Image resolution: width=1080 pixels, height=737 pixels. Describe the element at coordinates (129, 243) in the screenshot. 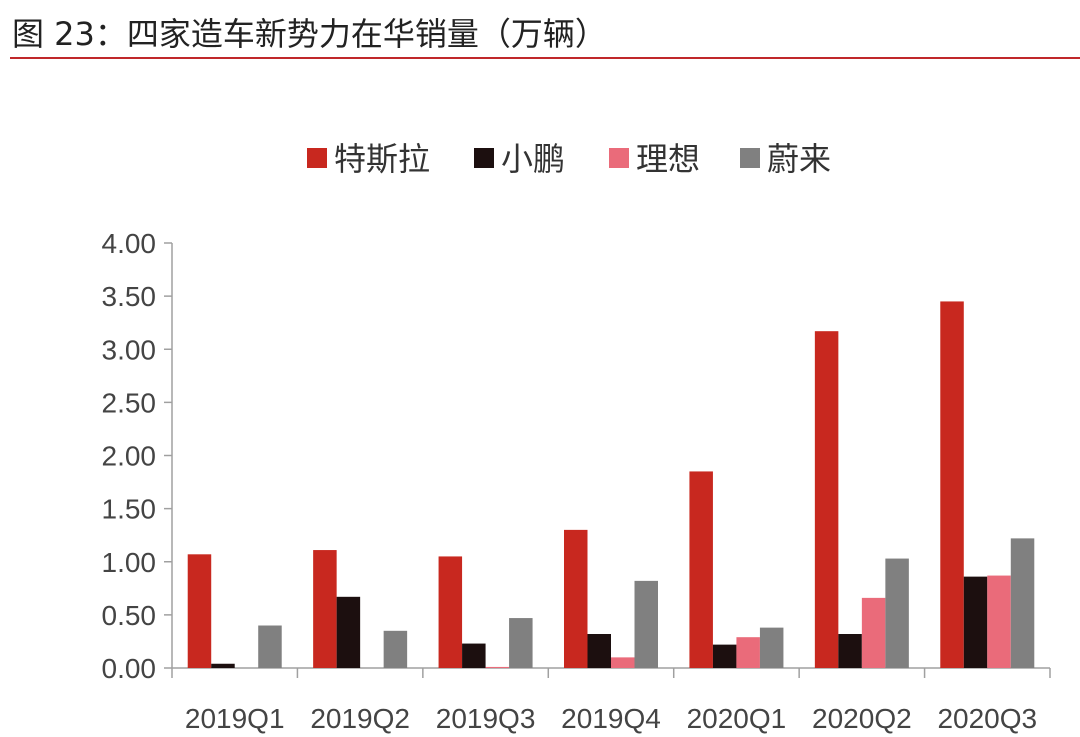

I see `y-tick-label: 4.00` at that location.